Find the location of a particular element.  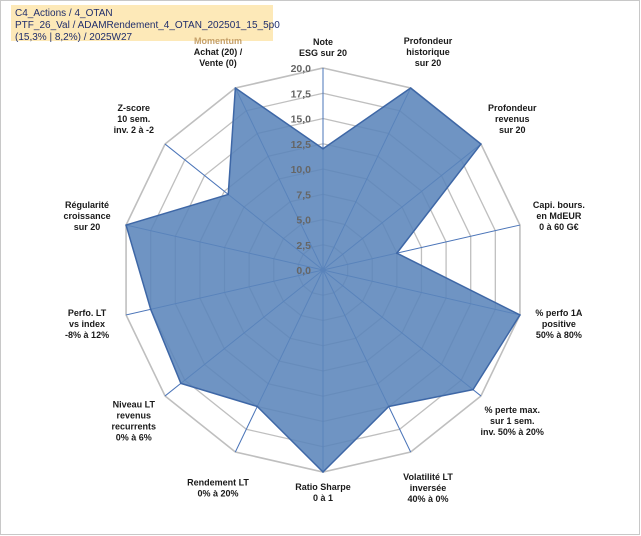

tick-label: 0,0 is located at coordinates (303, 271).